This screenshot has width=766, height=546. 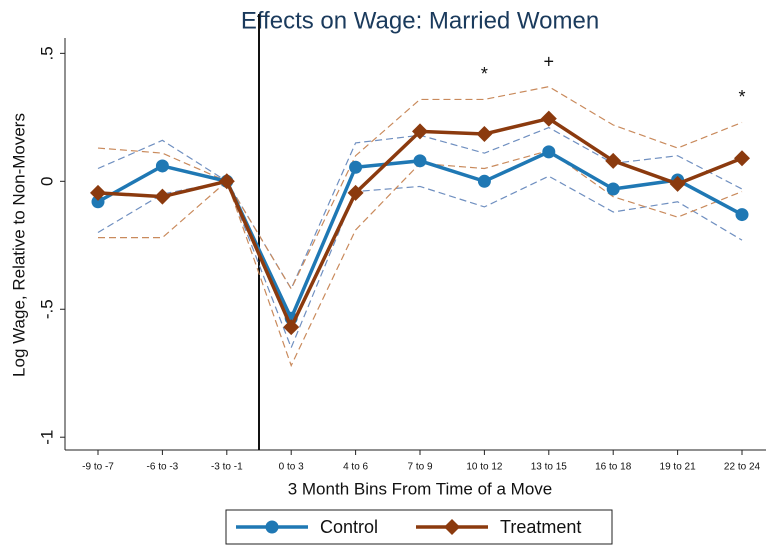 What do you see at coordinates (419, 467) in the screenshot?
I see `x-tick-label: 7 to 9` at bounding box center [419, 467].